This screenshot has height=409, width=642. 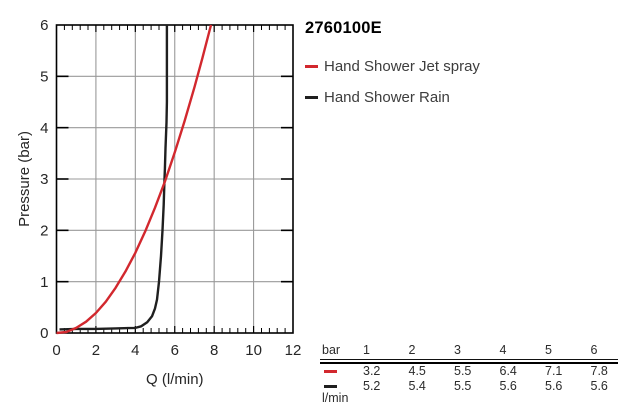 What do you see at coordinates (44, 333) in the screenshot?
I see `y-tick-label: 0` at bounding box center [44, 333].